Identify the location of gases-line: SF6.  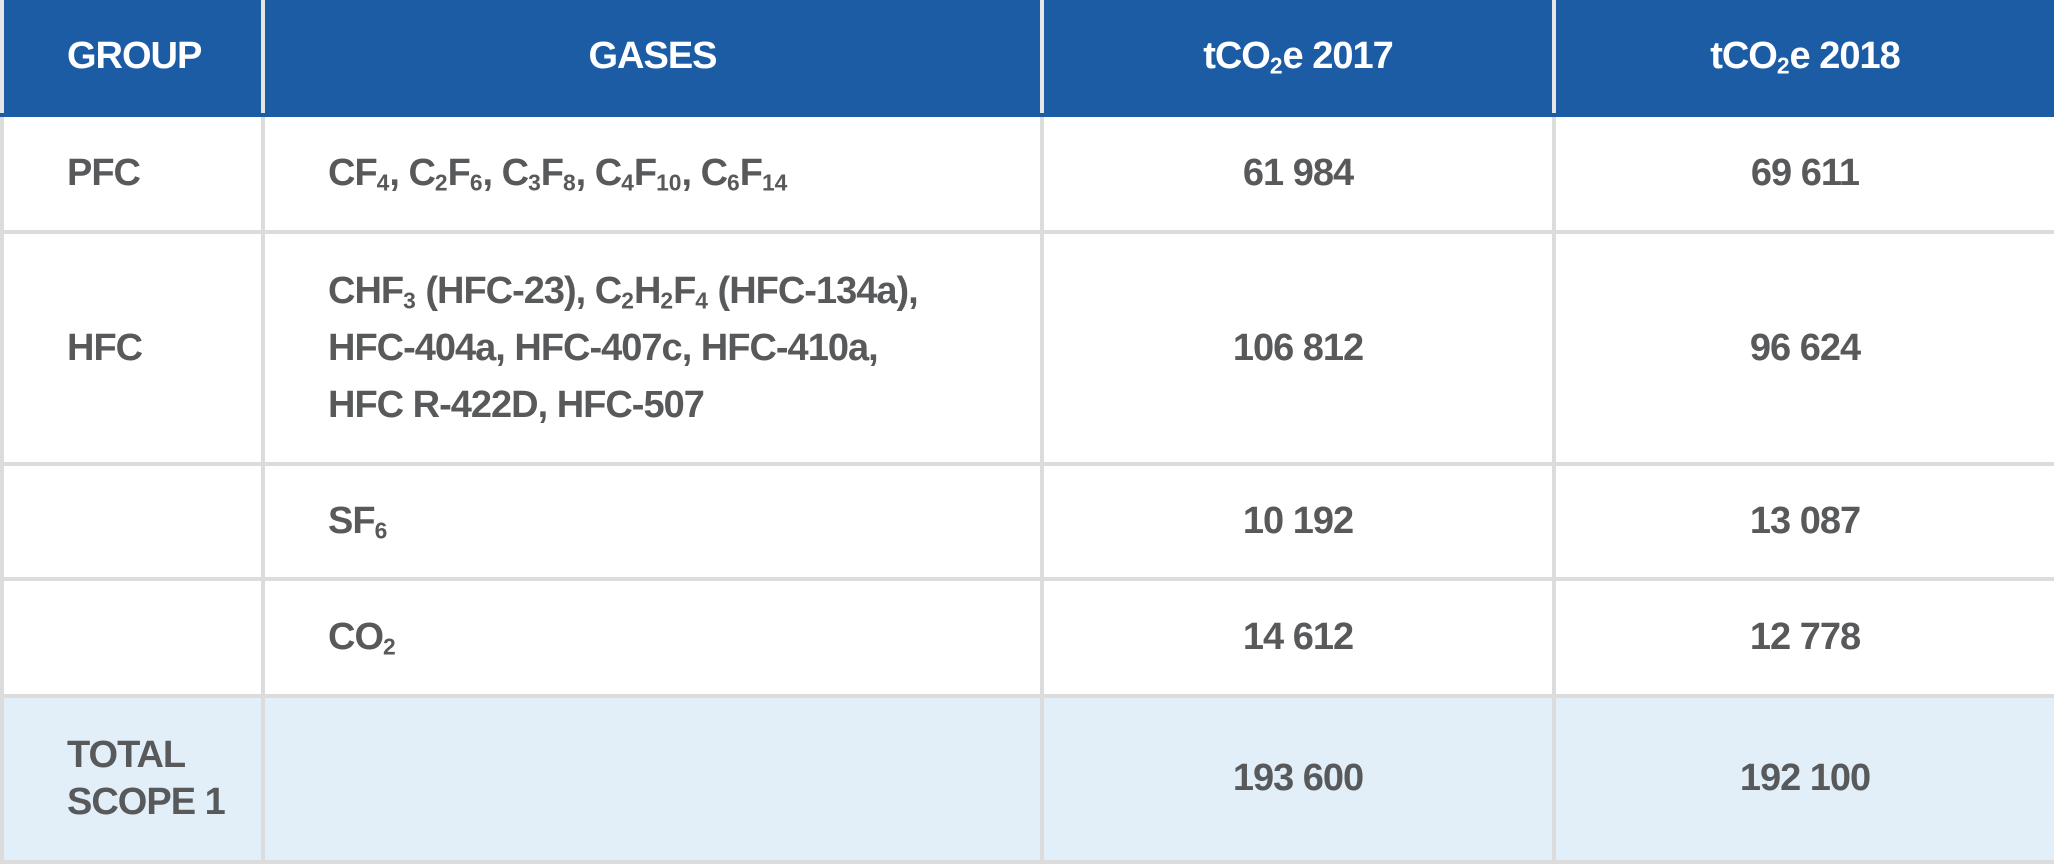
(684, 521).